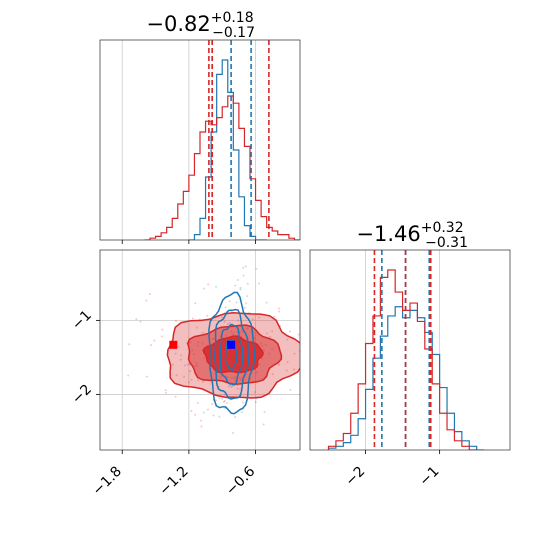 This screenshot has width=550, height=550. I want to click on contour-series, so click(233, 353).